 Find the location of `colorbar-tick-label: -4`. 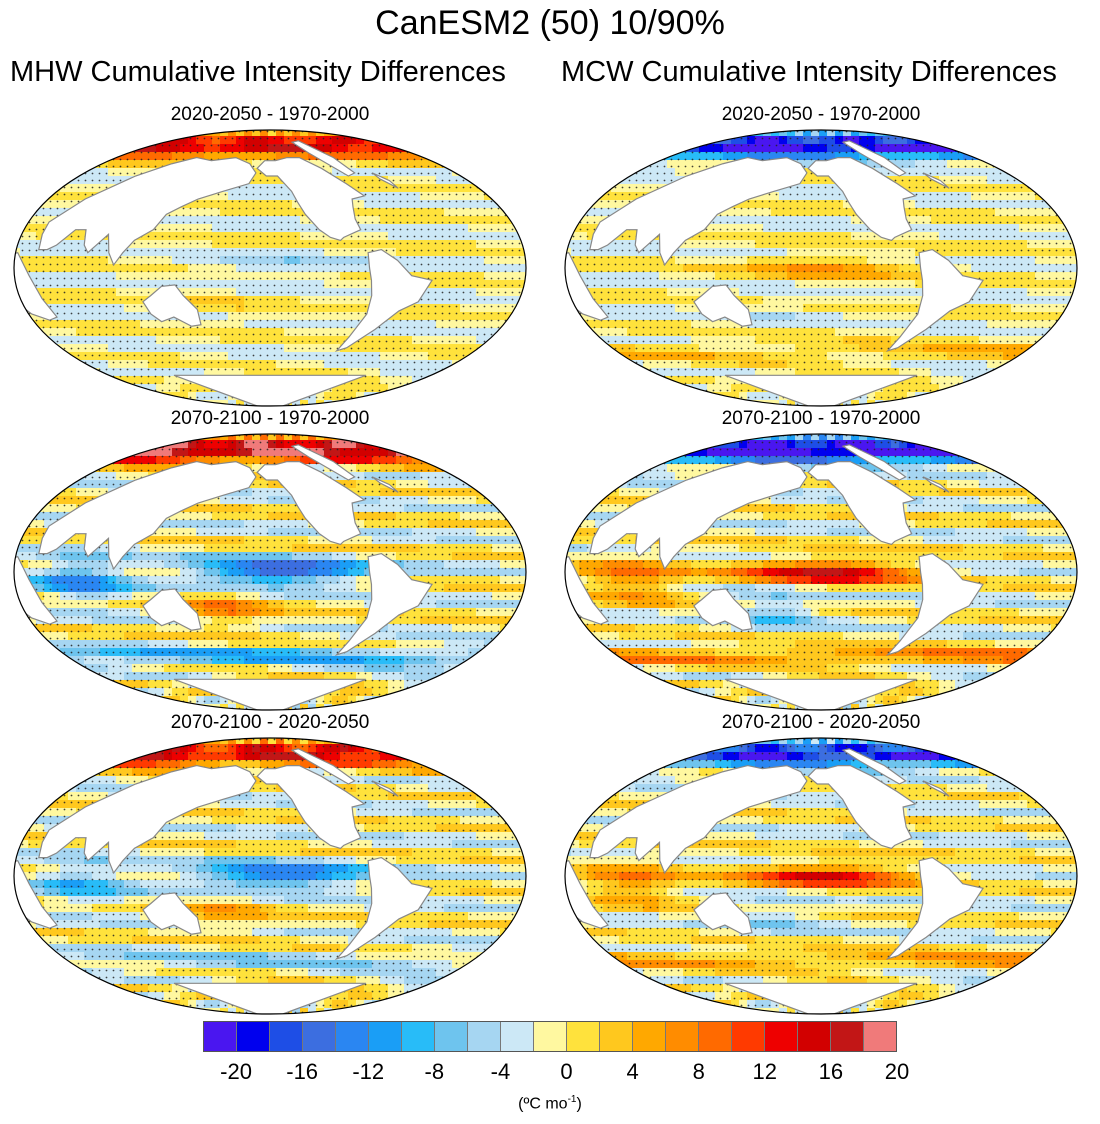

colorbar-tick-label: -4 is located at coordinates (500, 1071).